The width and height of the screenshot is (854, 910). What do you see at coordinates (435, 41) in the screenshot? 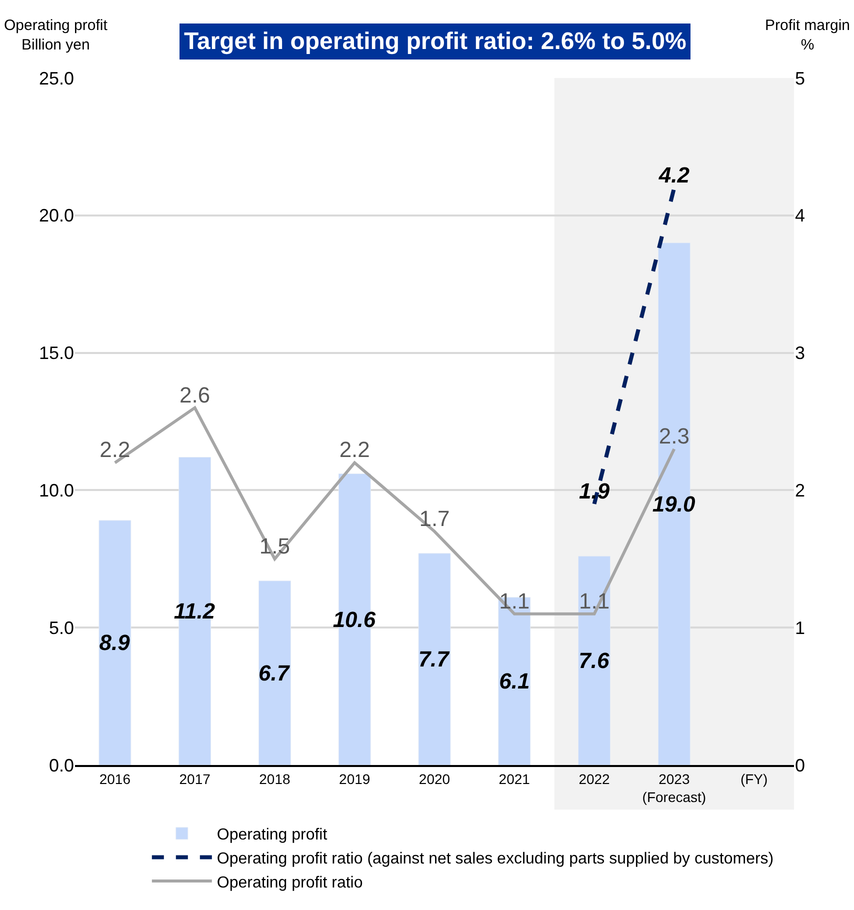
I see `chart-title: Target in operating profit ratio: 2.6% to 5.0%` at bounding box center [435, 41].